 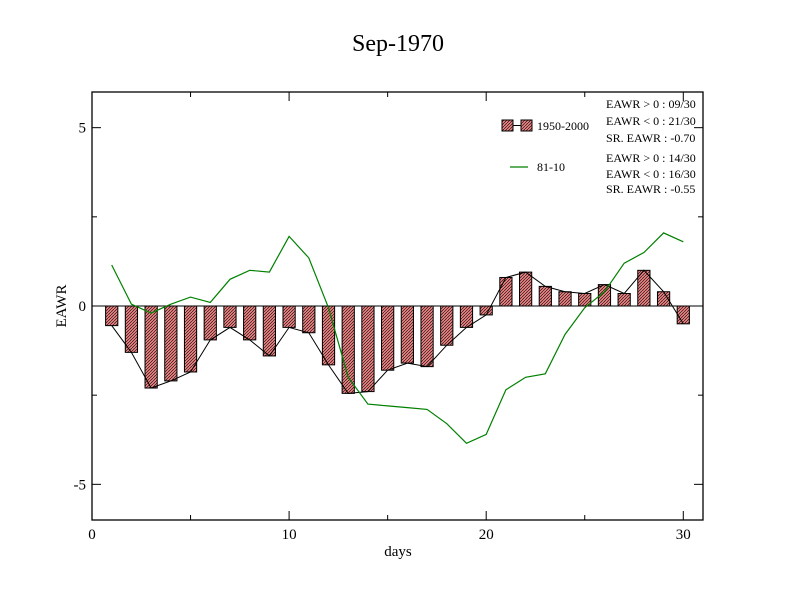 What do you see at coordinates (398, 44) in the screenshot?
I see `chart-title: Sep-1970` at bounding box center [398, 44].